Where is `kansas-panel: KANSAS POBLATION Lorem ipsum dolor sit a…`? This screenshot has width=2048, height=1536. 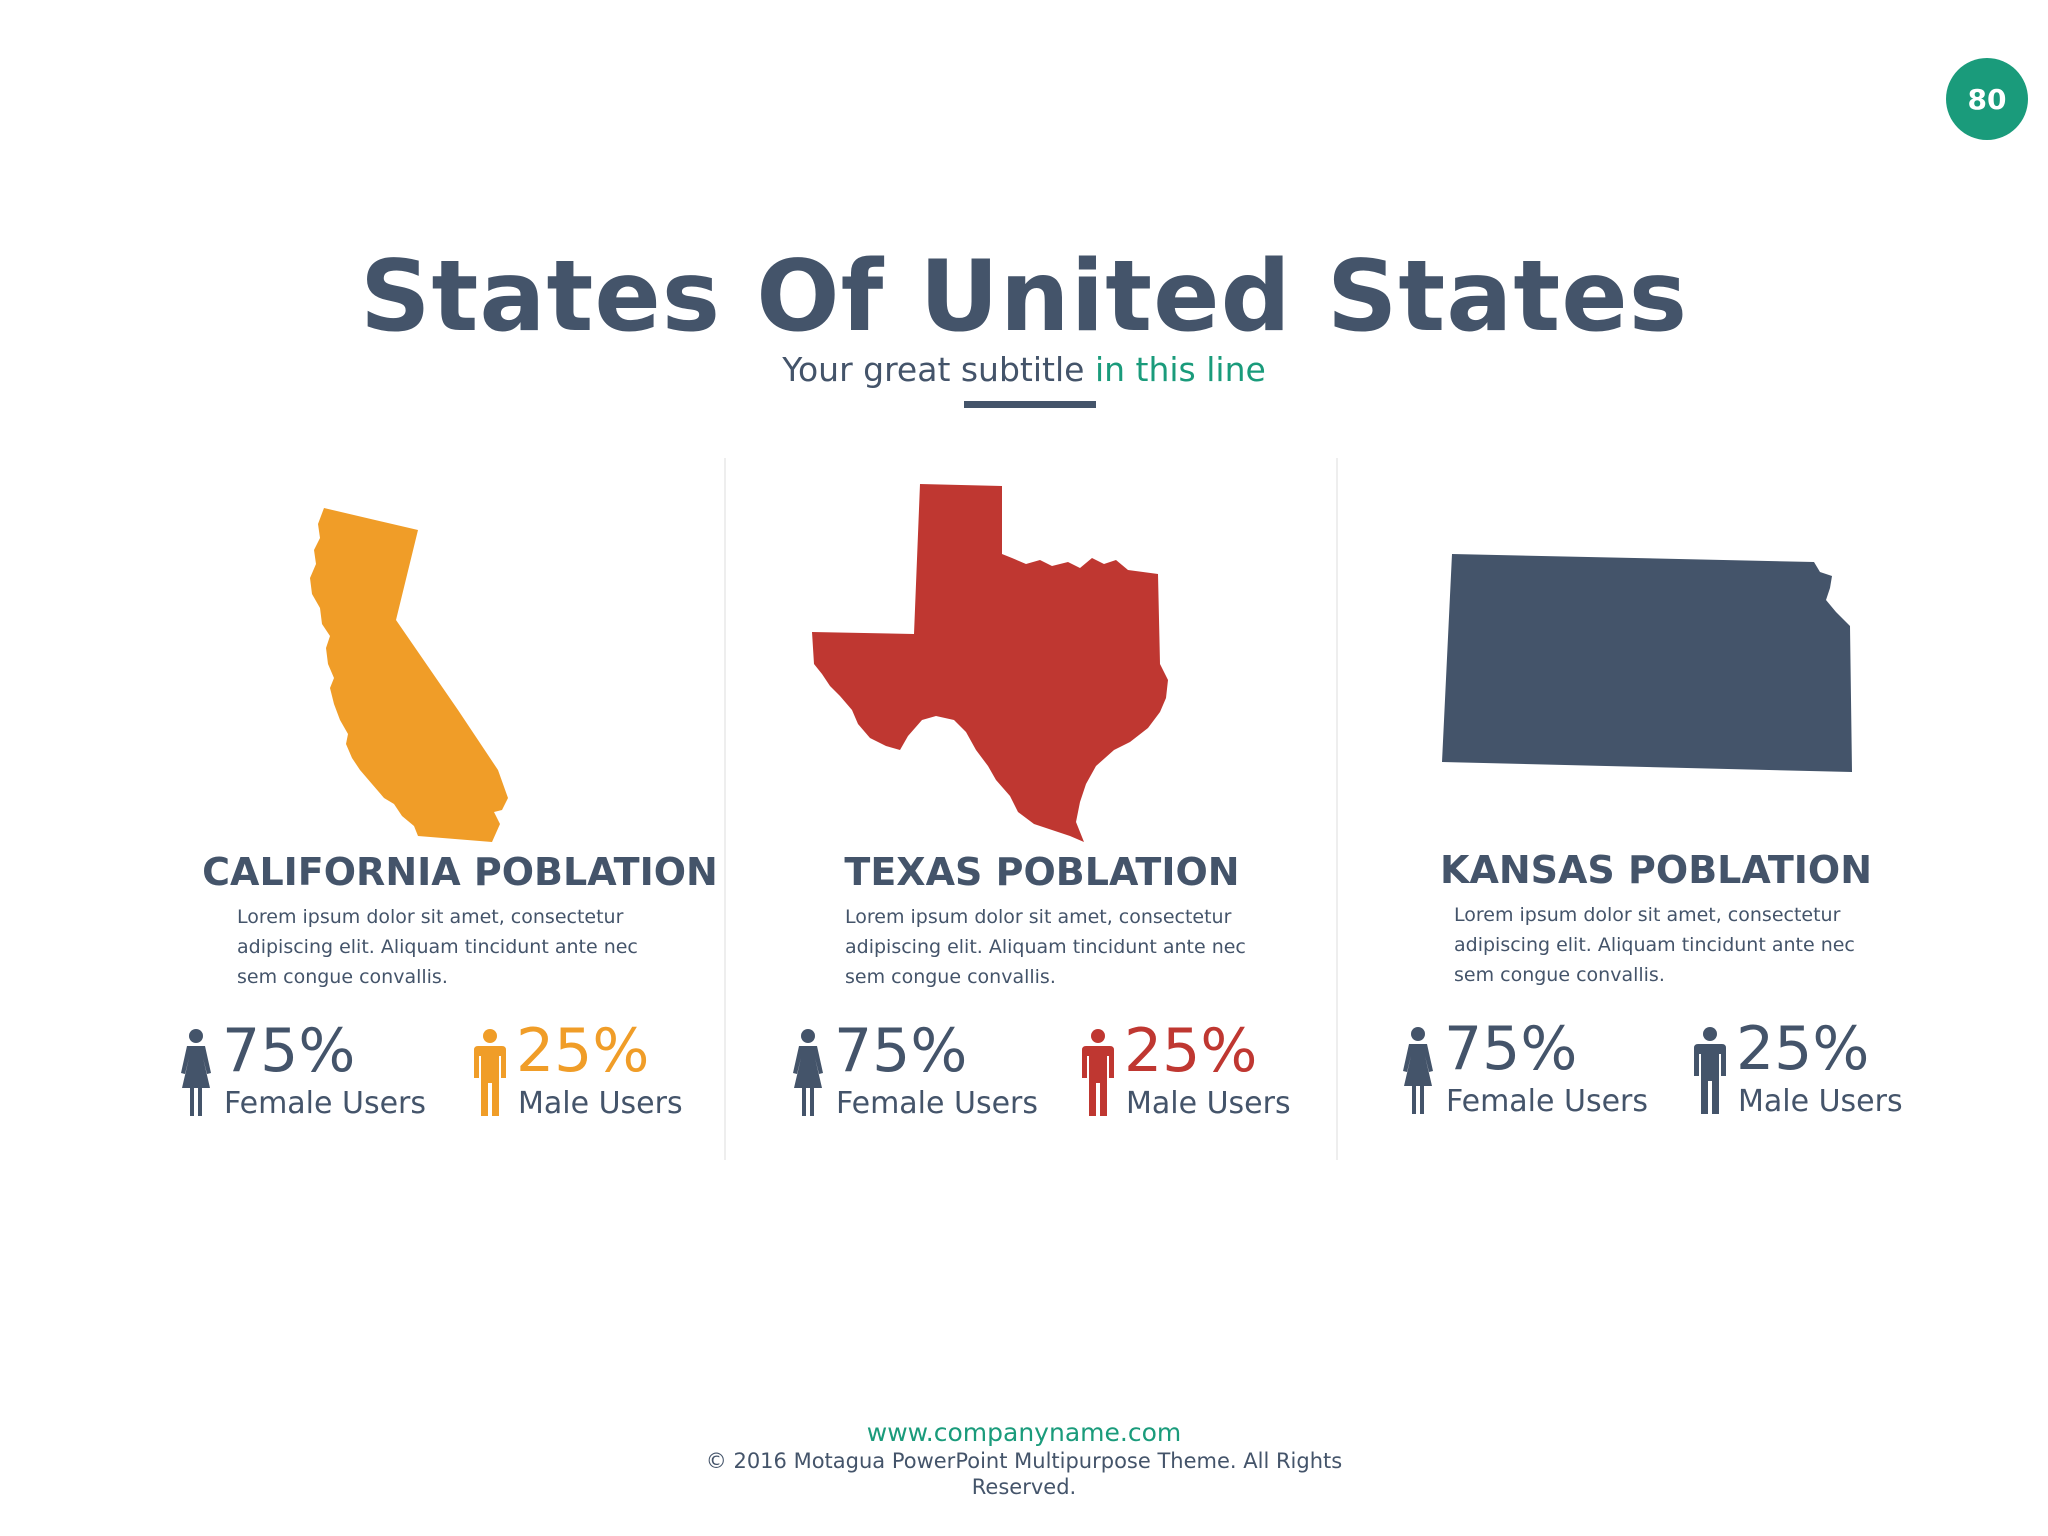 kansas-panel: KANSAS POBLATION Lorem ipsum dolor sit a… is located at coordinates (1656, 815).